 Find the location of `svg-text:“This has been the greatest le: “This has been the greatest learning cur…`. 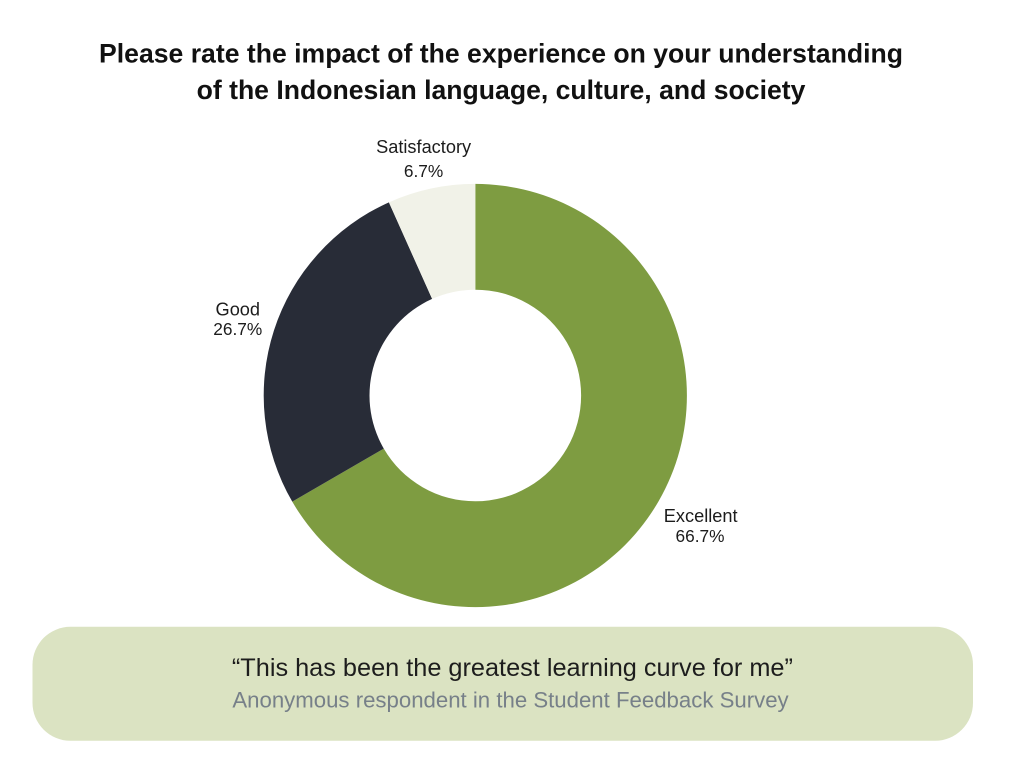

svg-text:“This has been the greatest le: “This has been the greatest learning cur… is located at coordinates (512, 668).